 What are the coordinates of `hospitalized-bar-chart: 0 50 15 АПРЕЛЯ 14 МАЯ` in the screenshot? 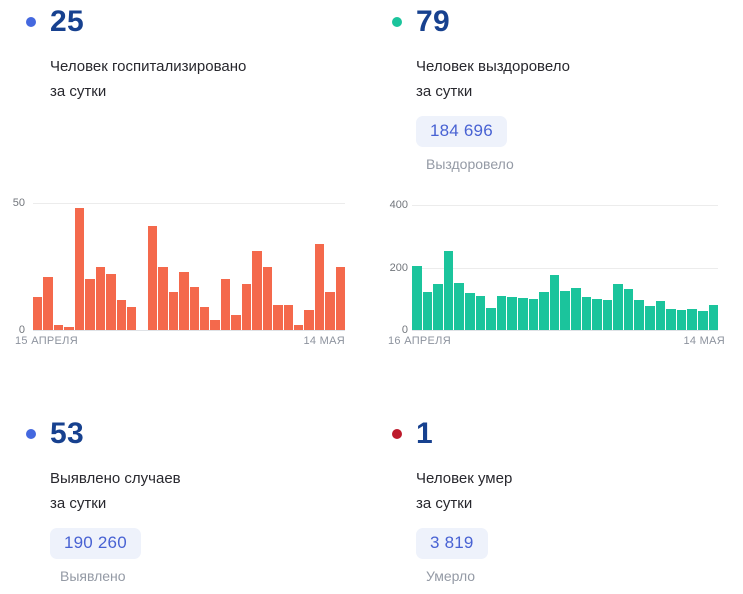 It's located at (180, 276).